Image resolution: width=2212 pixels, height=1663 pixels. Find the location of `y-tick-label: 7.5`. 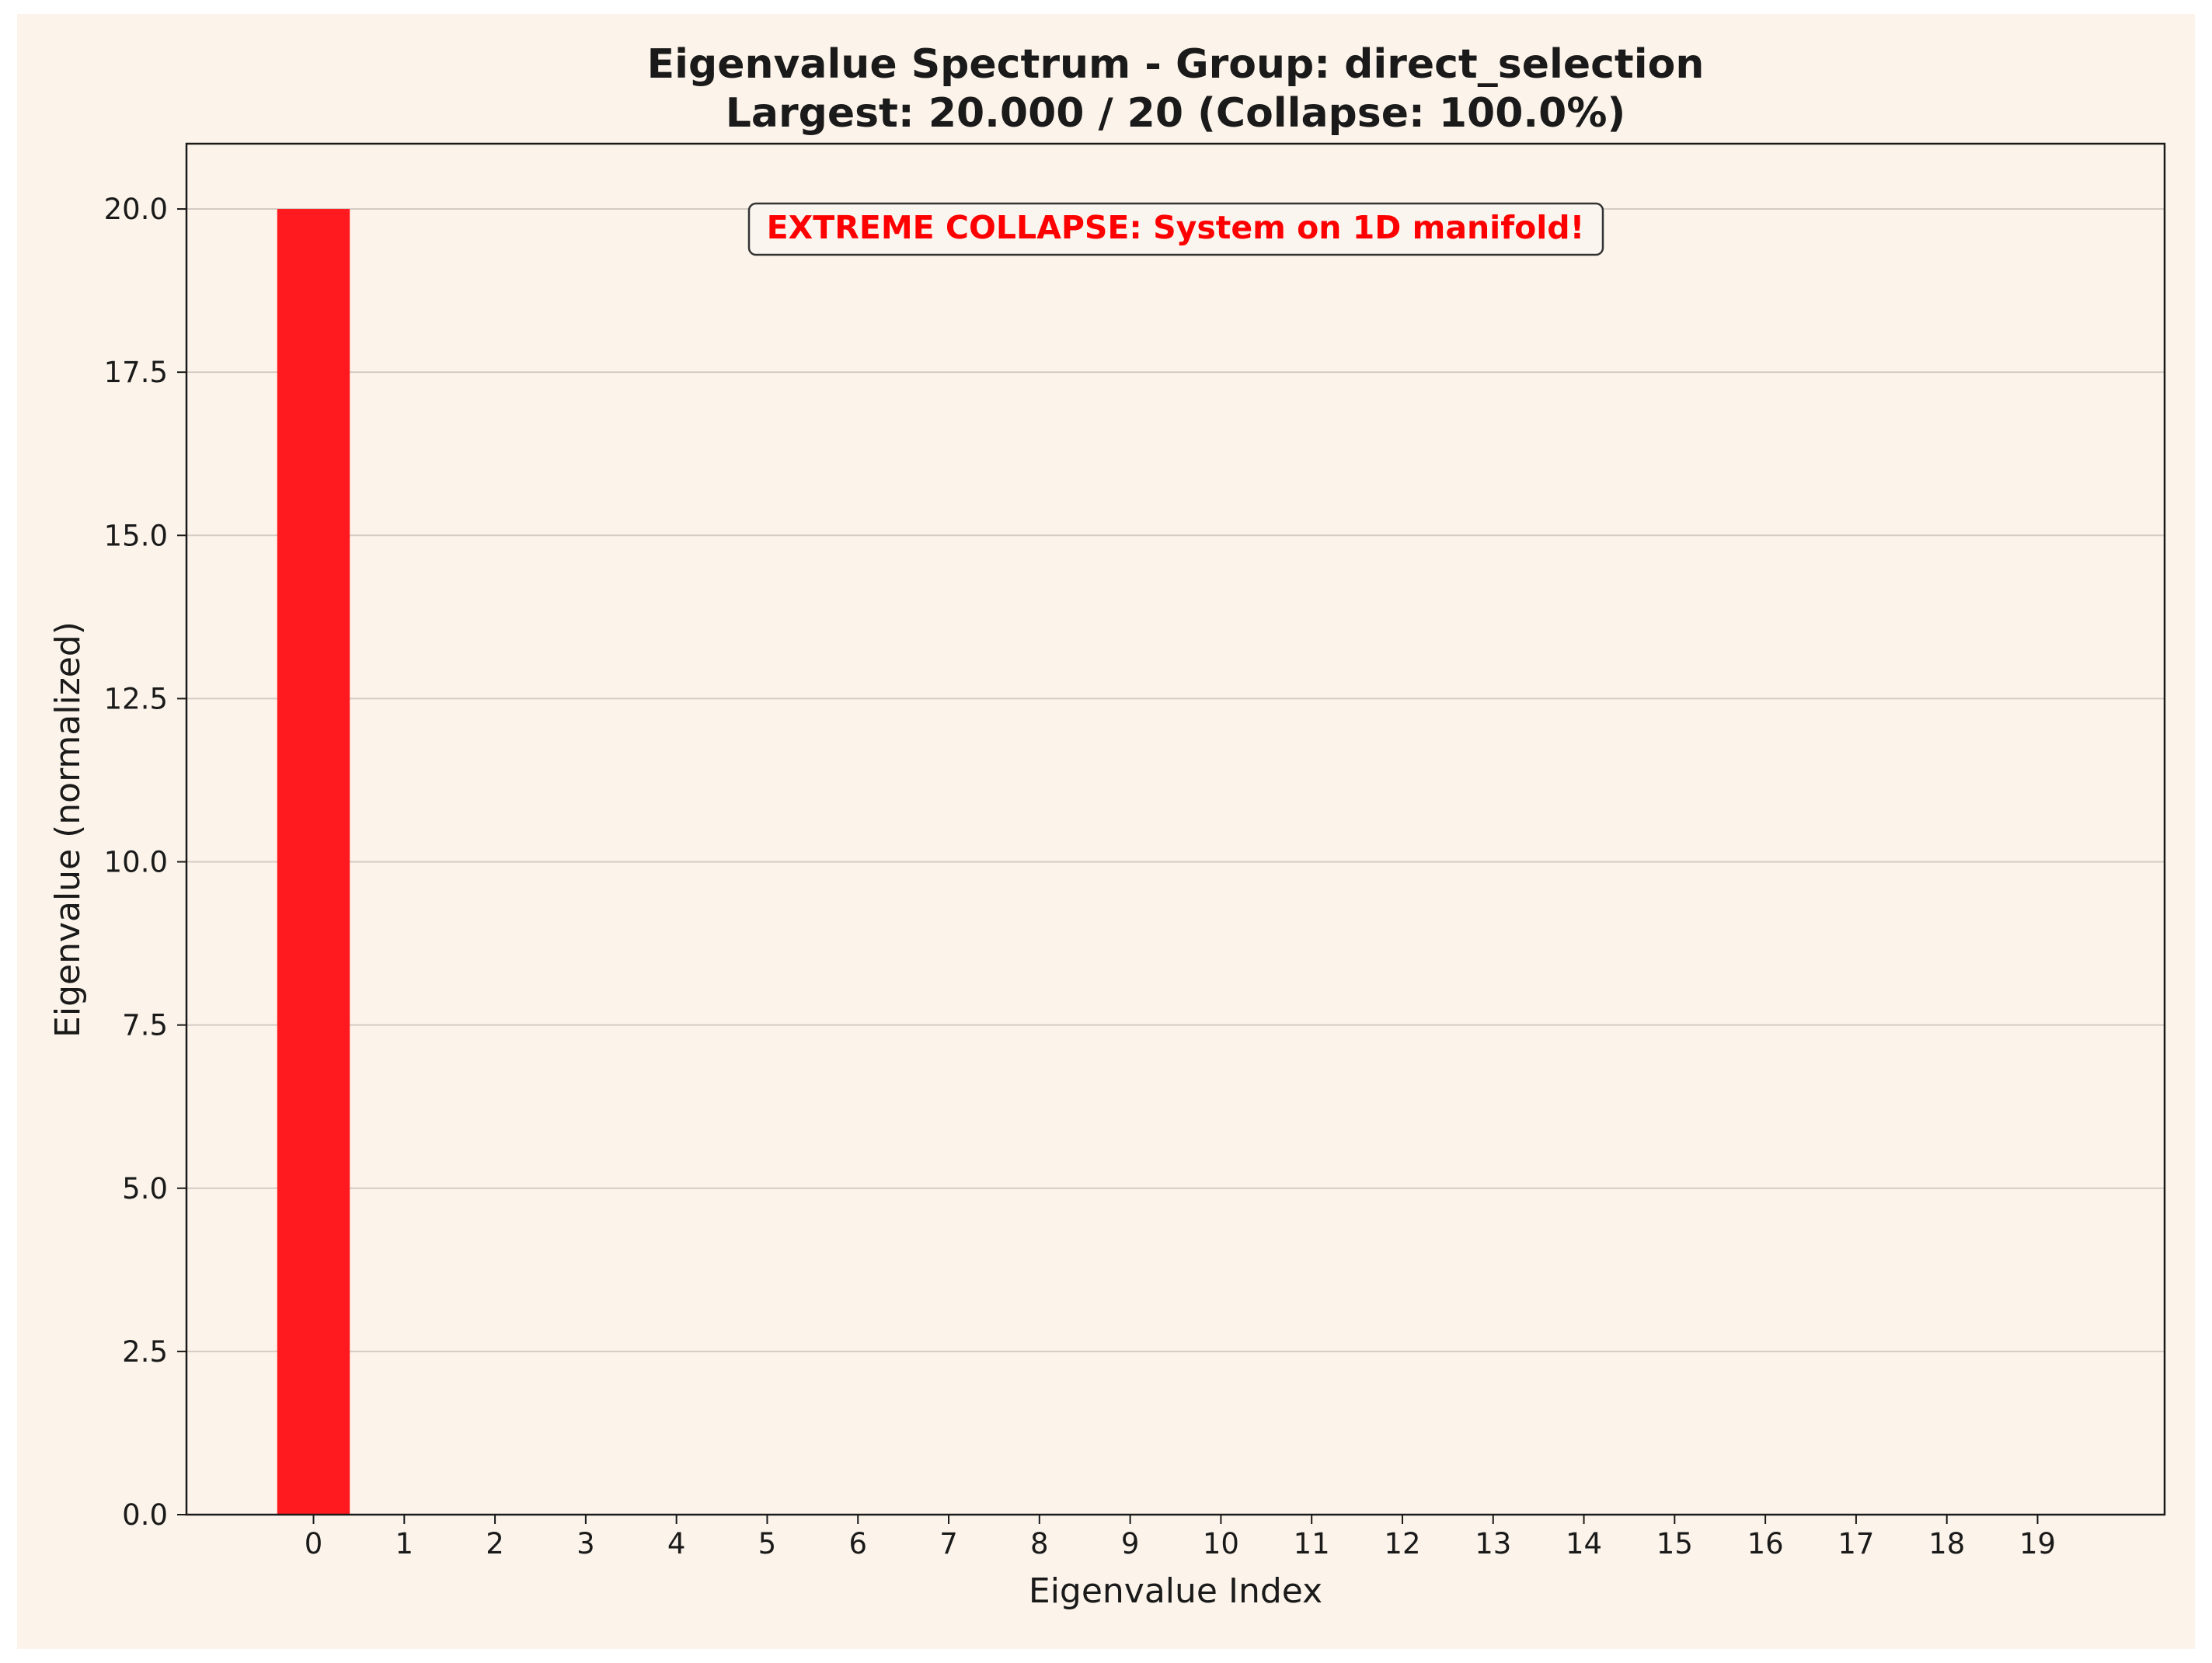

y-tick-label: 7.5 is located at coordinates (145, 1025).